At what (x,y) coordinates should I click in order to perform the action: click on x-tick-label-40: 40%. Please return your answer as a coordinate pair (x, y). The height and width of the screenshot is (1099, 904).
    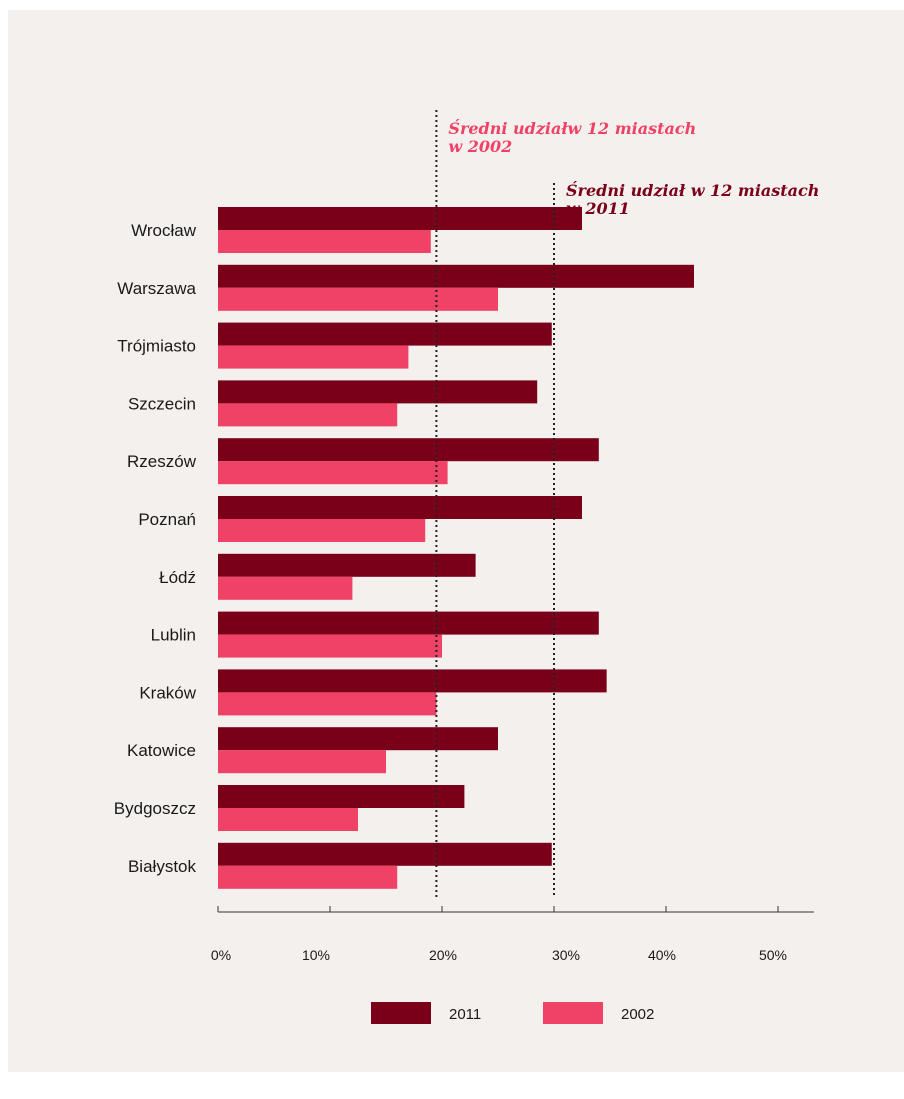
    Looking at the image, I should click on (662, 955).